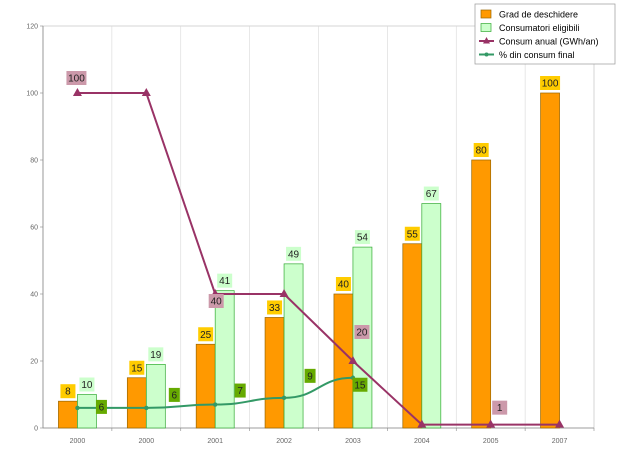 The image size is (627, 455). I want to click on legend-entry: Consumatori eligibili, so click(539, 28).